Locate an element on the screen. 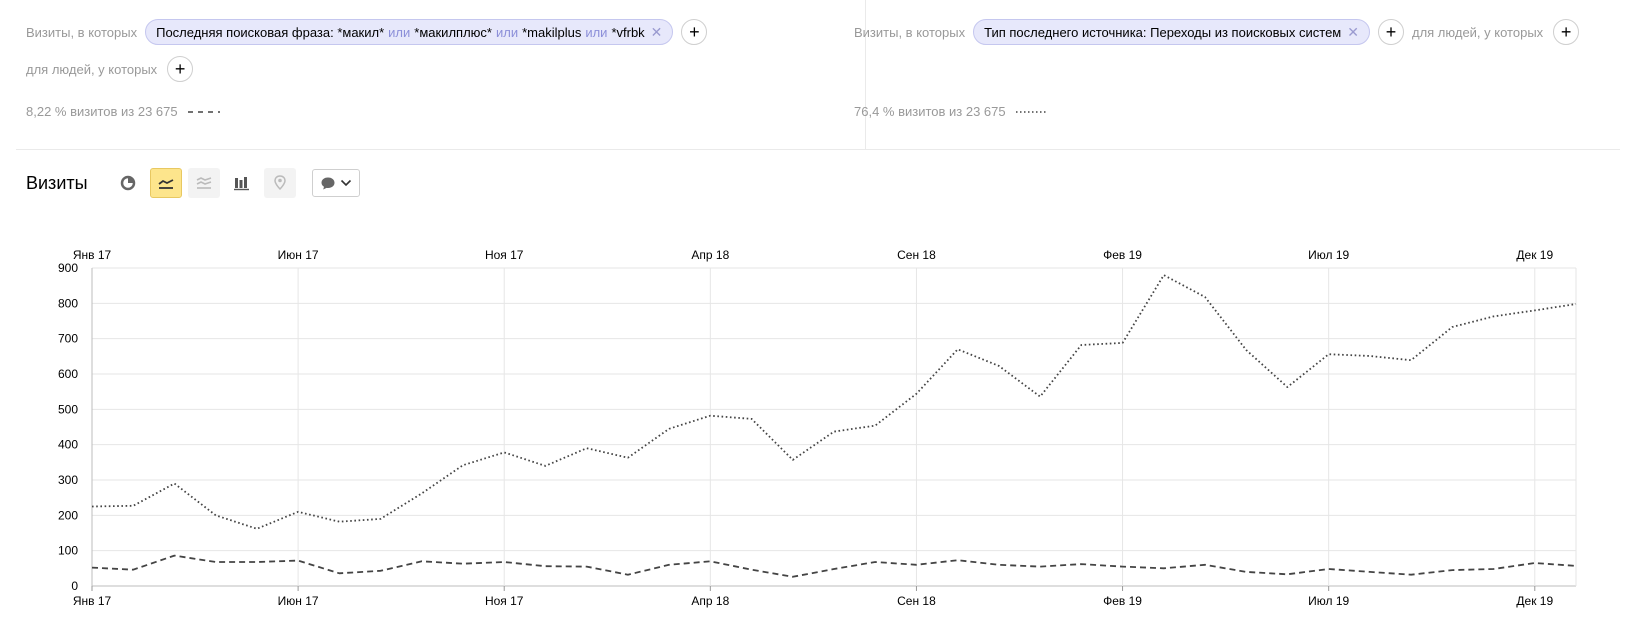 This screenshot has height=631, width=1632. segment-right-stat: 76,4 % визитов из 23 675 is located at coordinates (930, 111).